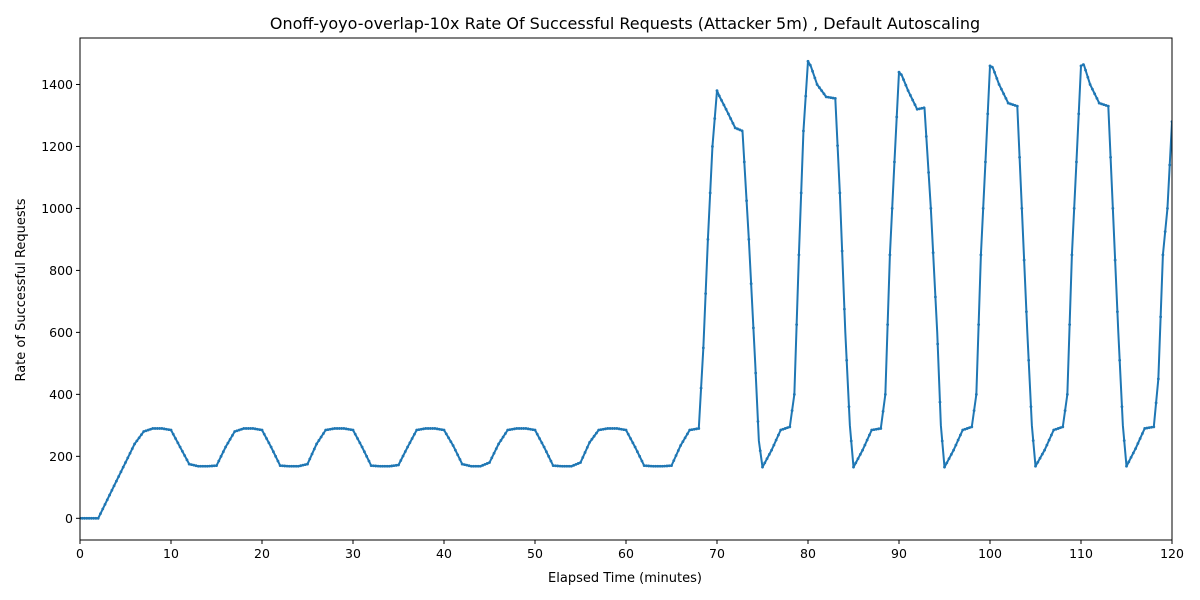 This screenshot has width=1200, height=600. I want to click on x-tick-label: 20, so click(262, 553).